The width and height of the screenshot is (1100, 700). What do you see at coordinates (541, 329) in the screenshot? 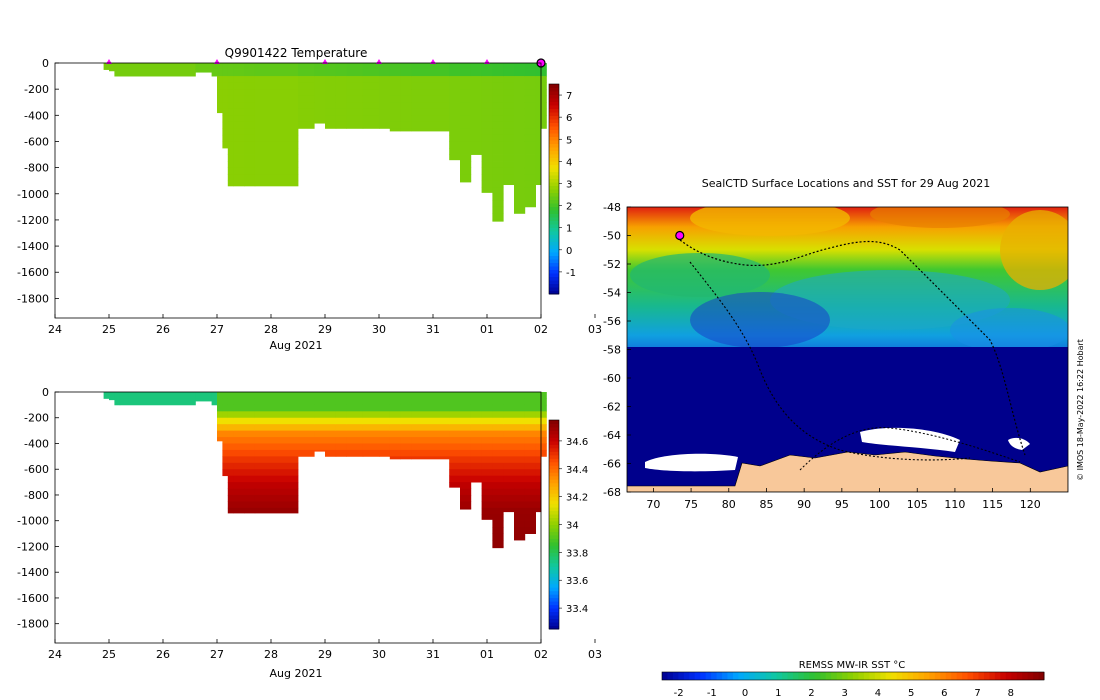
I see `temperature-x-tick-label: 02` at bounding box center [541, 329].